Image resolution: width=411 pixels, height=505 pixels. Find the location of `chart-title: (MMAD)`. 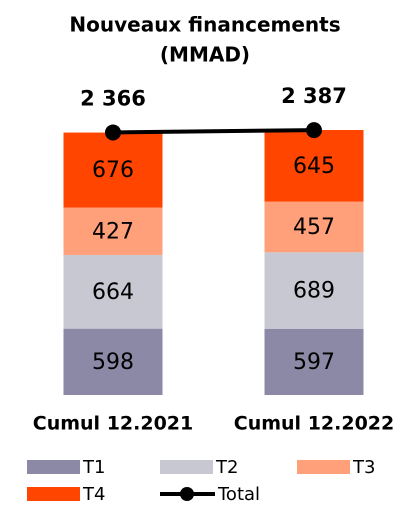

chart-title: (MMAD) is located at coordinates (205, 55).